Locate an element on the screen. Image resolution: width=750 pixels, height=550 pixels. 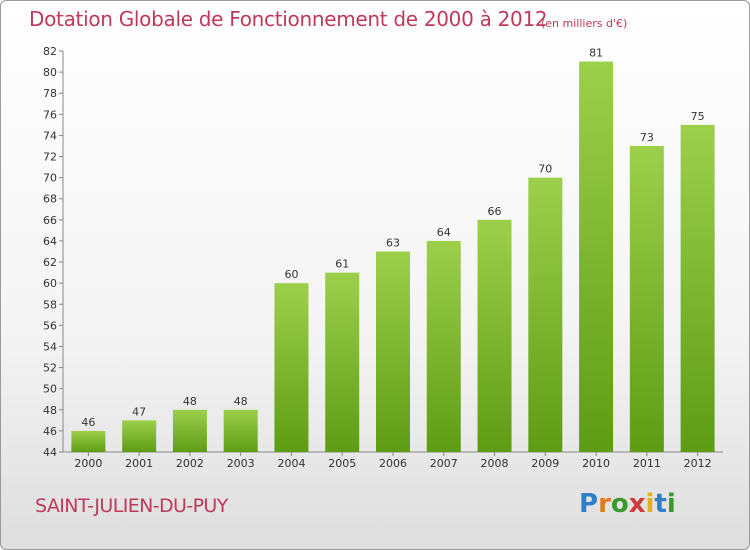
bar-value-label: 70 is located at coordinates (545, 169).